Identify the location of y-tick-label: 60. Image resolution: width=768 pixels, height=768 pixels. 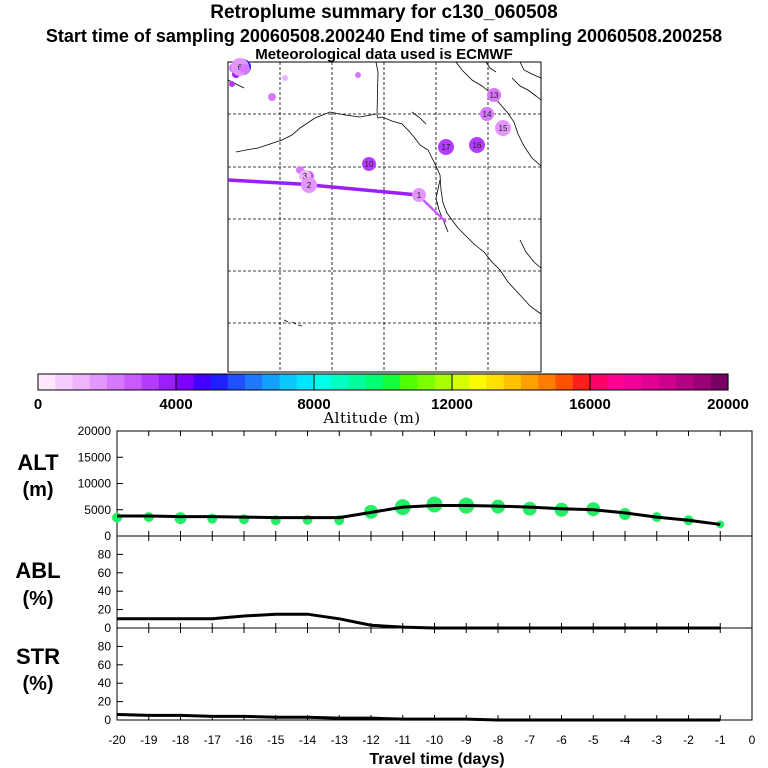
(105, 573).